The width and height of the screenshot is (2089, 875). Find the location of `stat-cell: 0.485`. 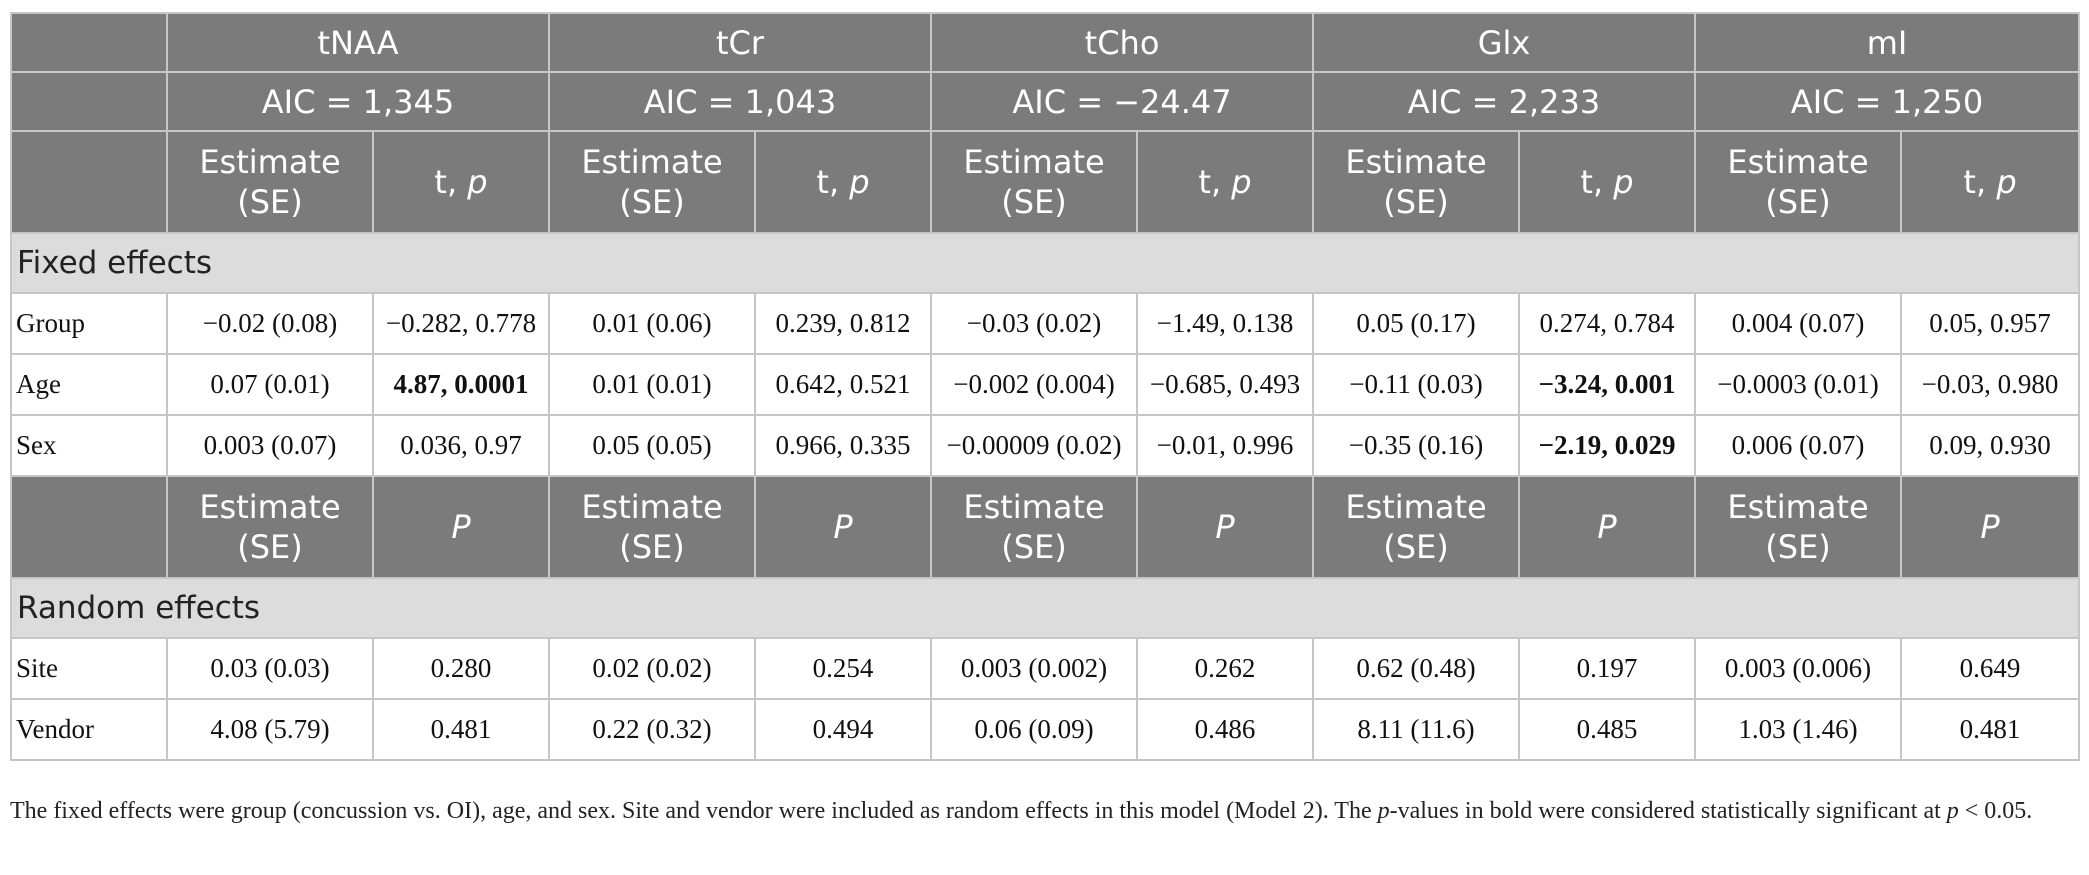

stat-cell: 0.485 is located at coordinates (1607, 729).